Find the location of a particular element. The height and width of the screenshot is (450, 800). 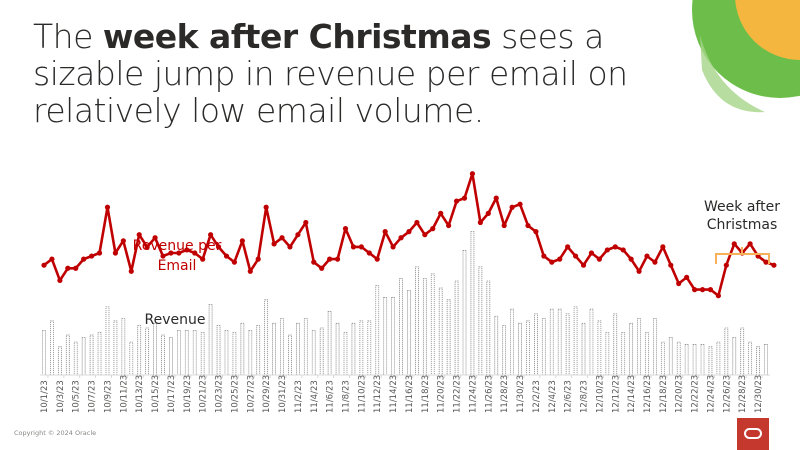

x-tick-label: 12/28/23 is located at coordinates (743, 394).